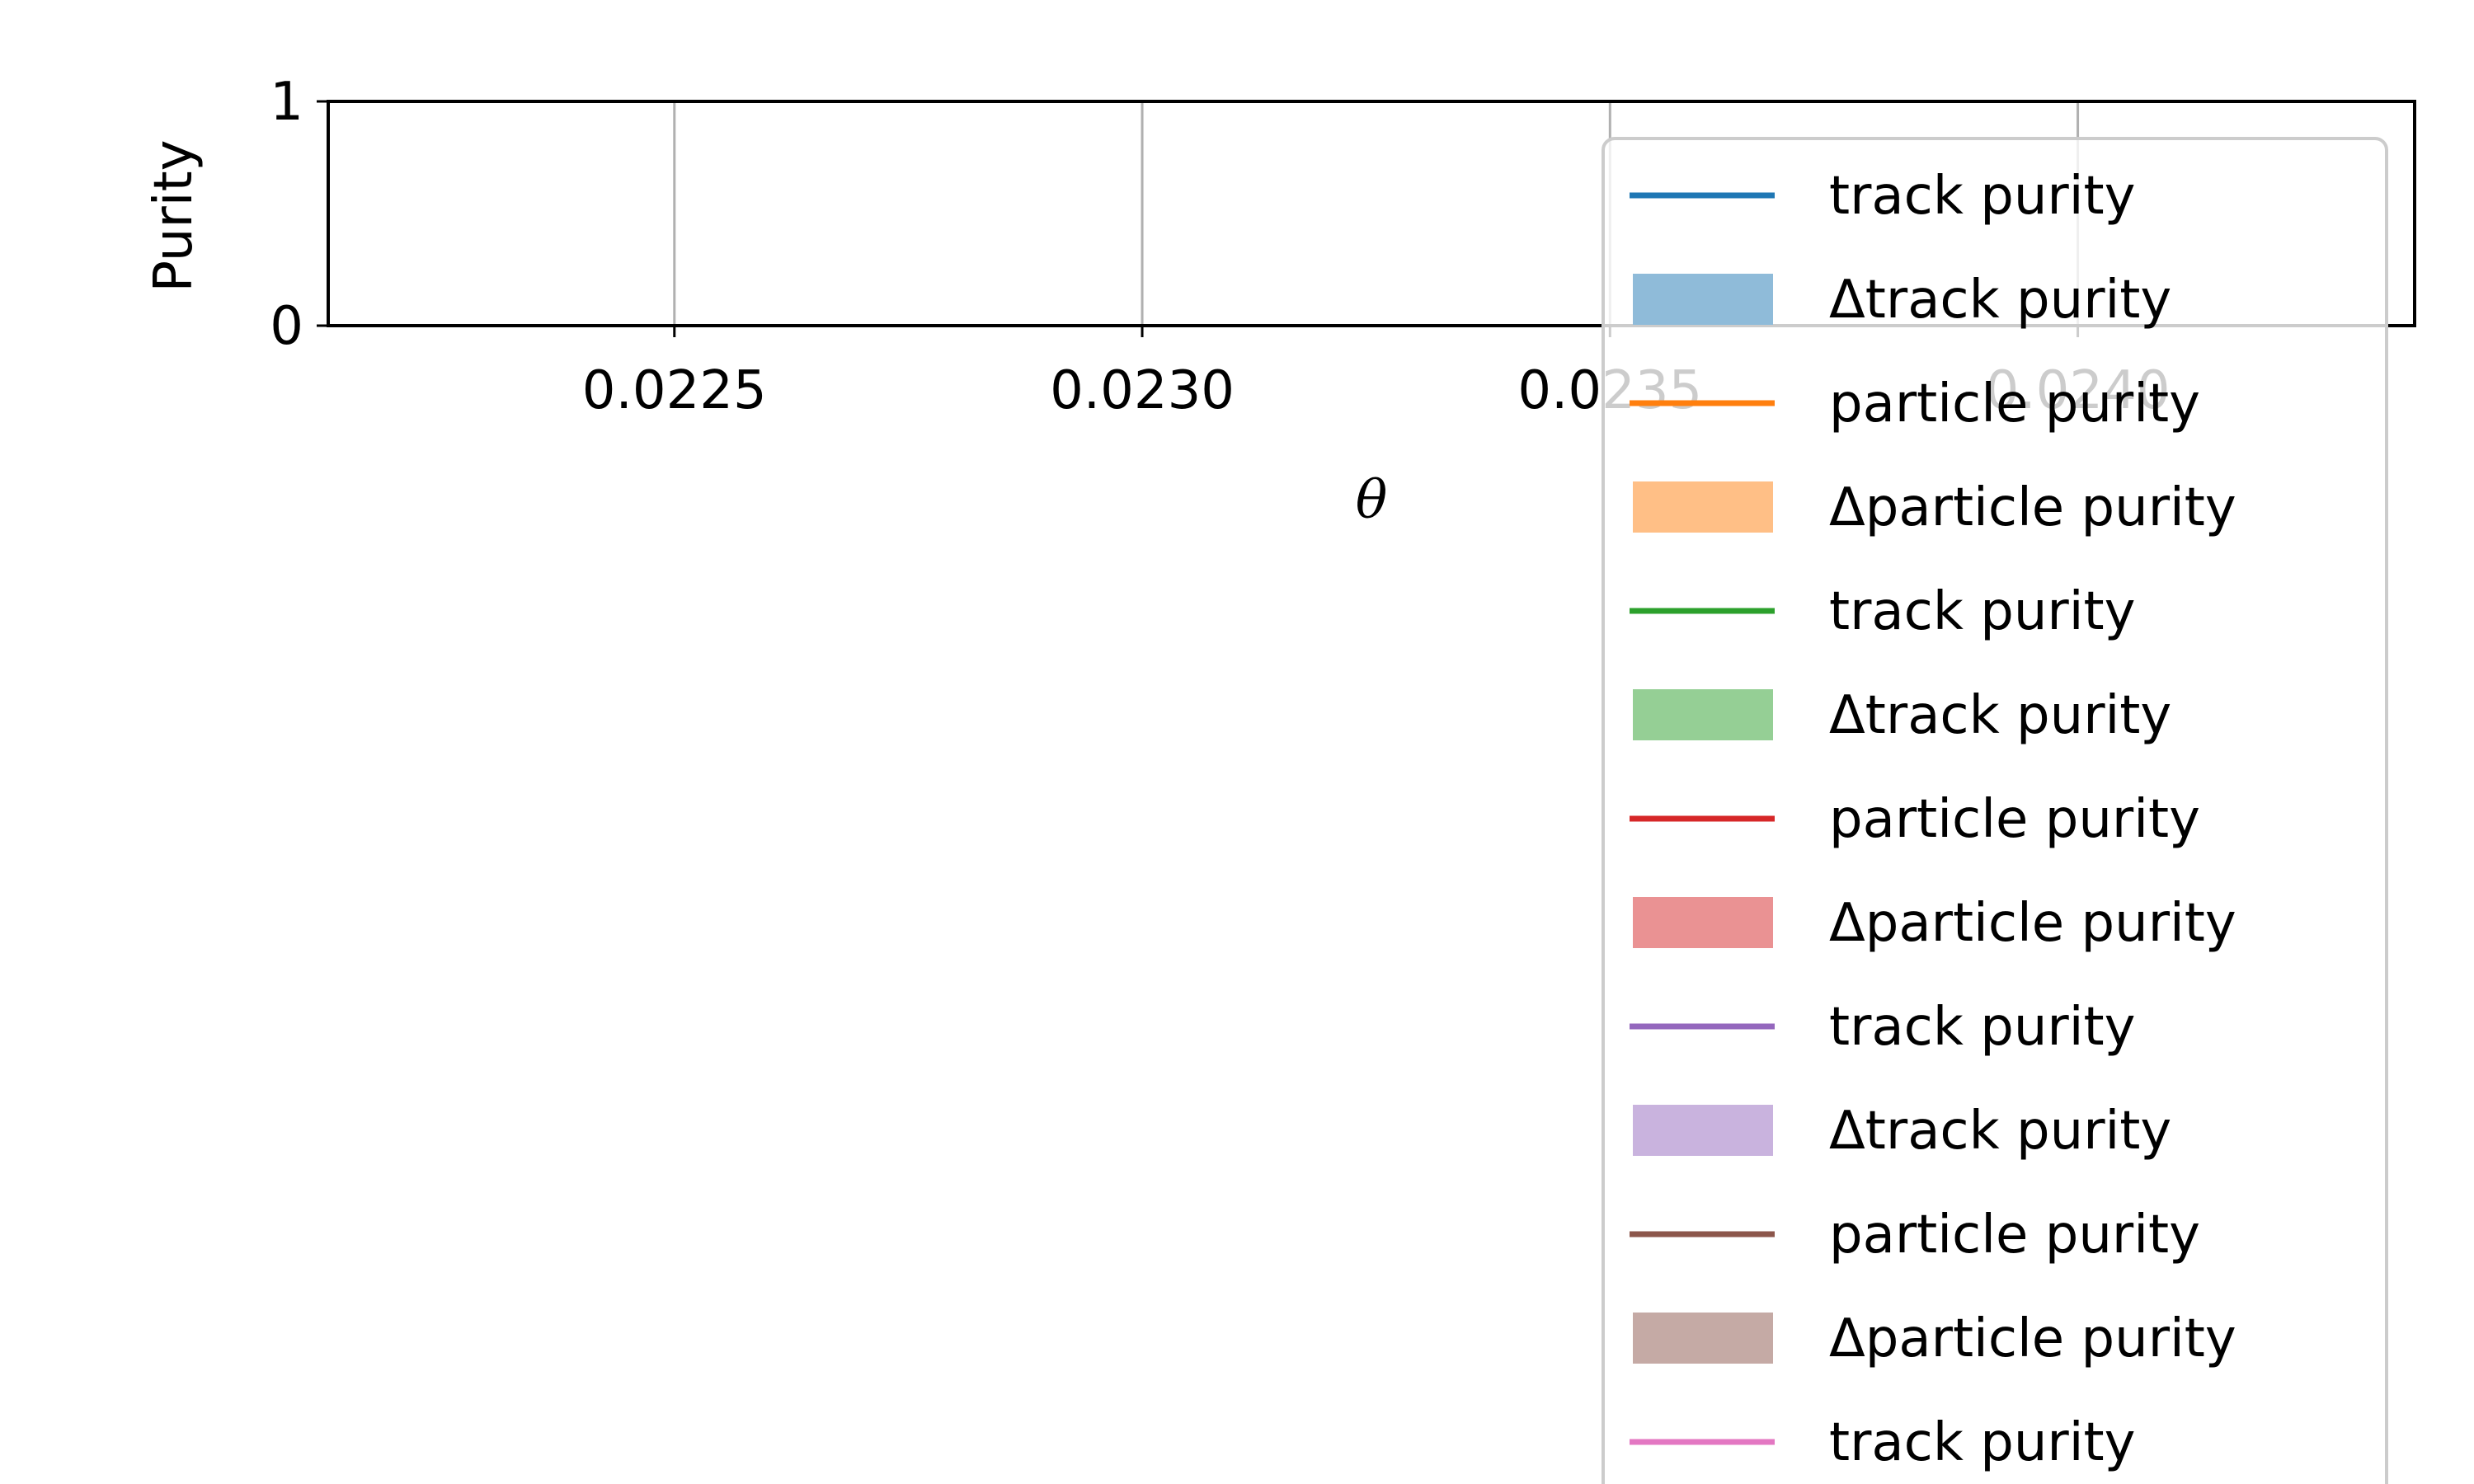 This screenshot has width=2474, height=1484. Describe the element at coordinates (286, 102) in the screenshot. I see `y-tick-label: 1` at that location.